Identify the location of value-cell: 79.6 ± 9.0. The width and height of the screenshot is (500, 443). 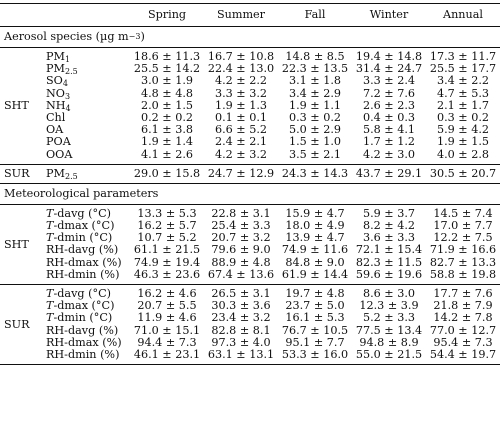
(241, 250).